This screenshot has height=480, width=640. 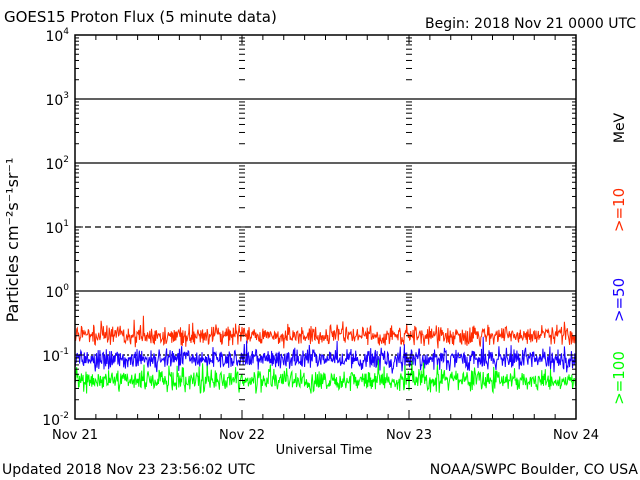 I want to click on y-tick-label: 10³, so click(x=57, y=100).